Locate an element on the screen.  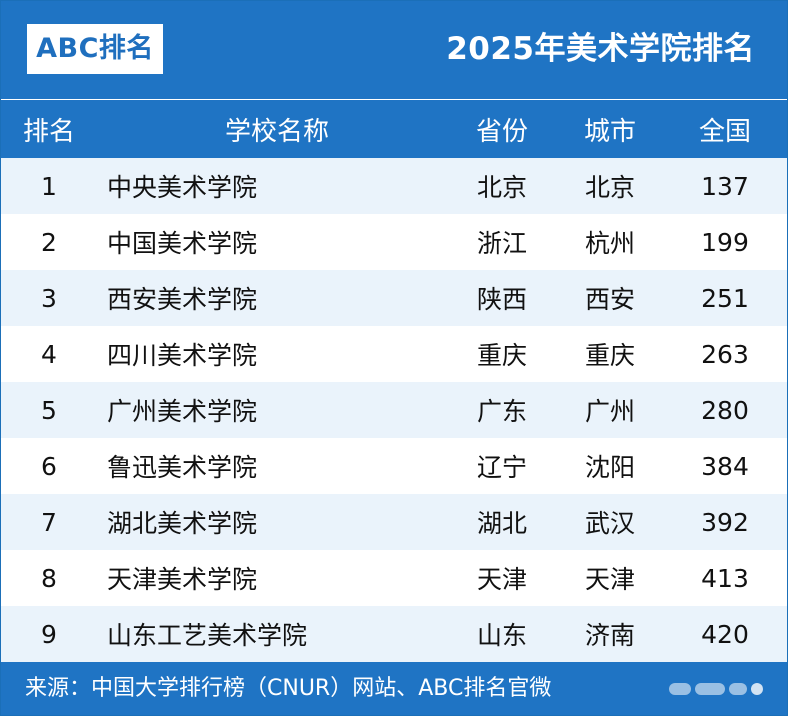
national-rank-cell: 392 is located at coordinates (725, 522).